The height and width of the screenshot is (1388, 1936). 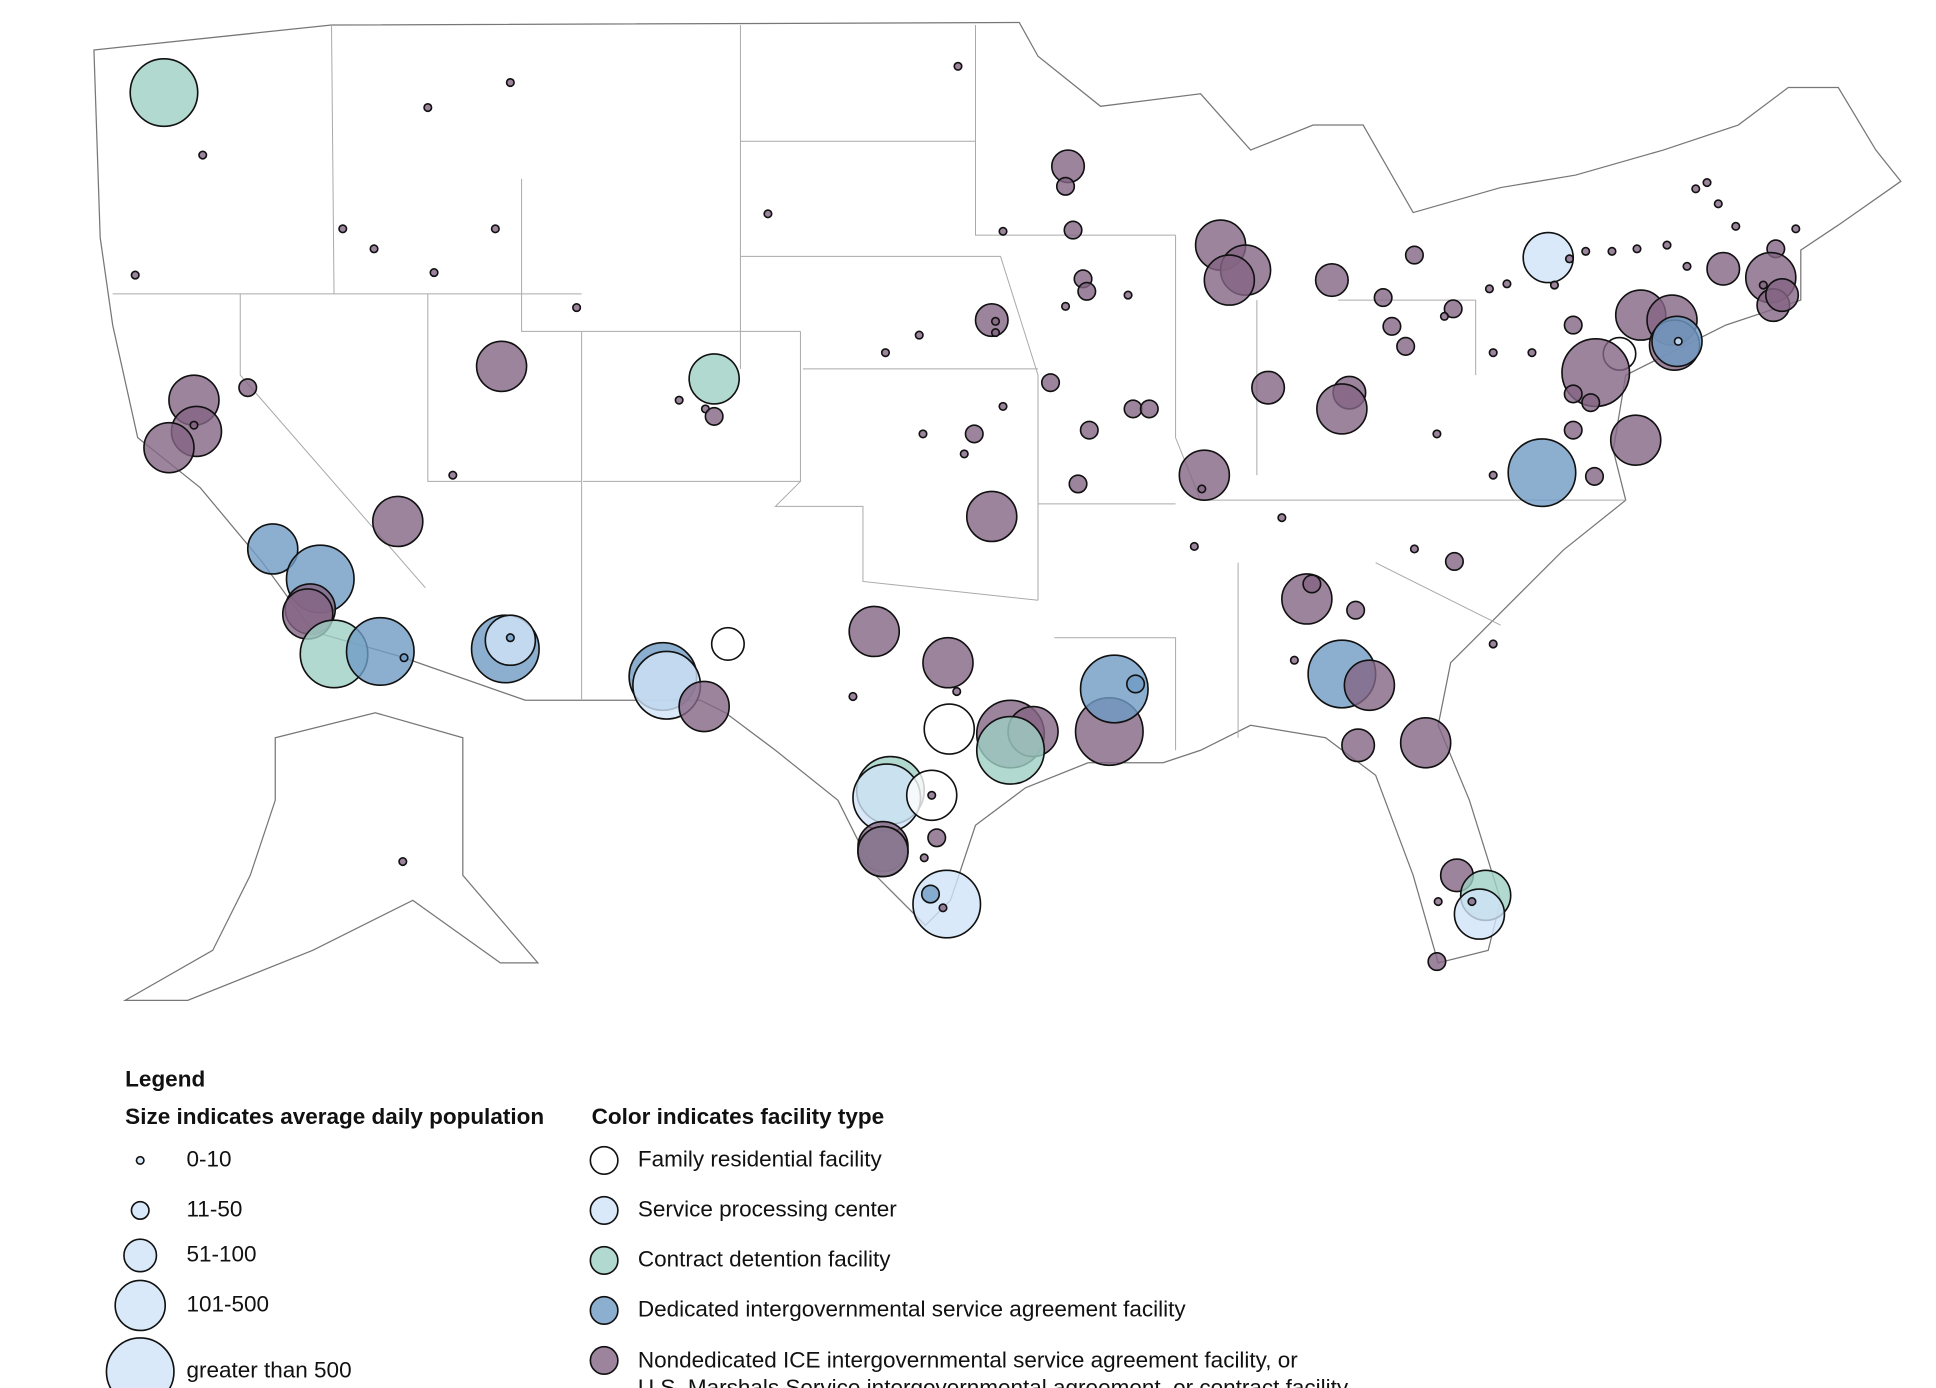 What do you see at coordinates (165, 1078) in the screenshot?
I see `legend-title: Legend` at bounding box center [165, 1078].